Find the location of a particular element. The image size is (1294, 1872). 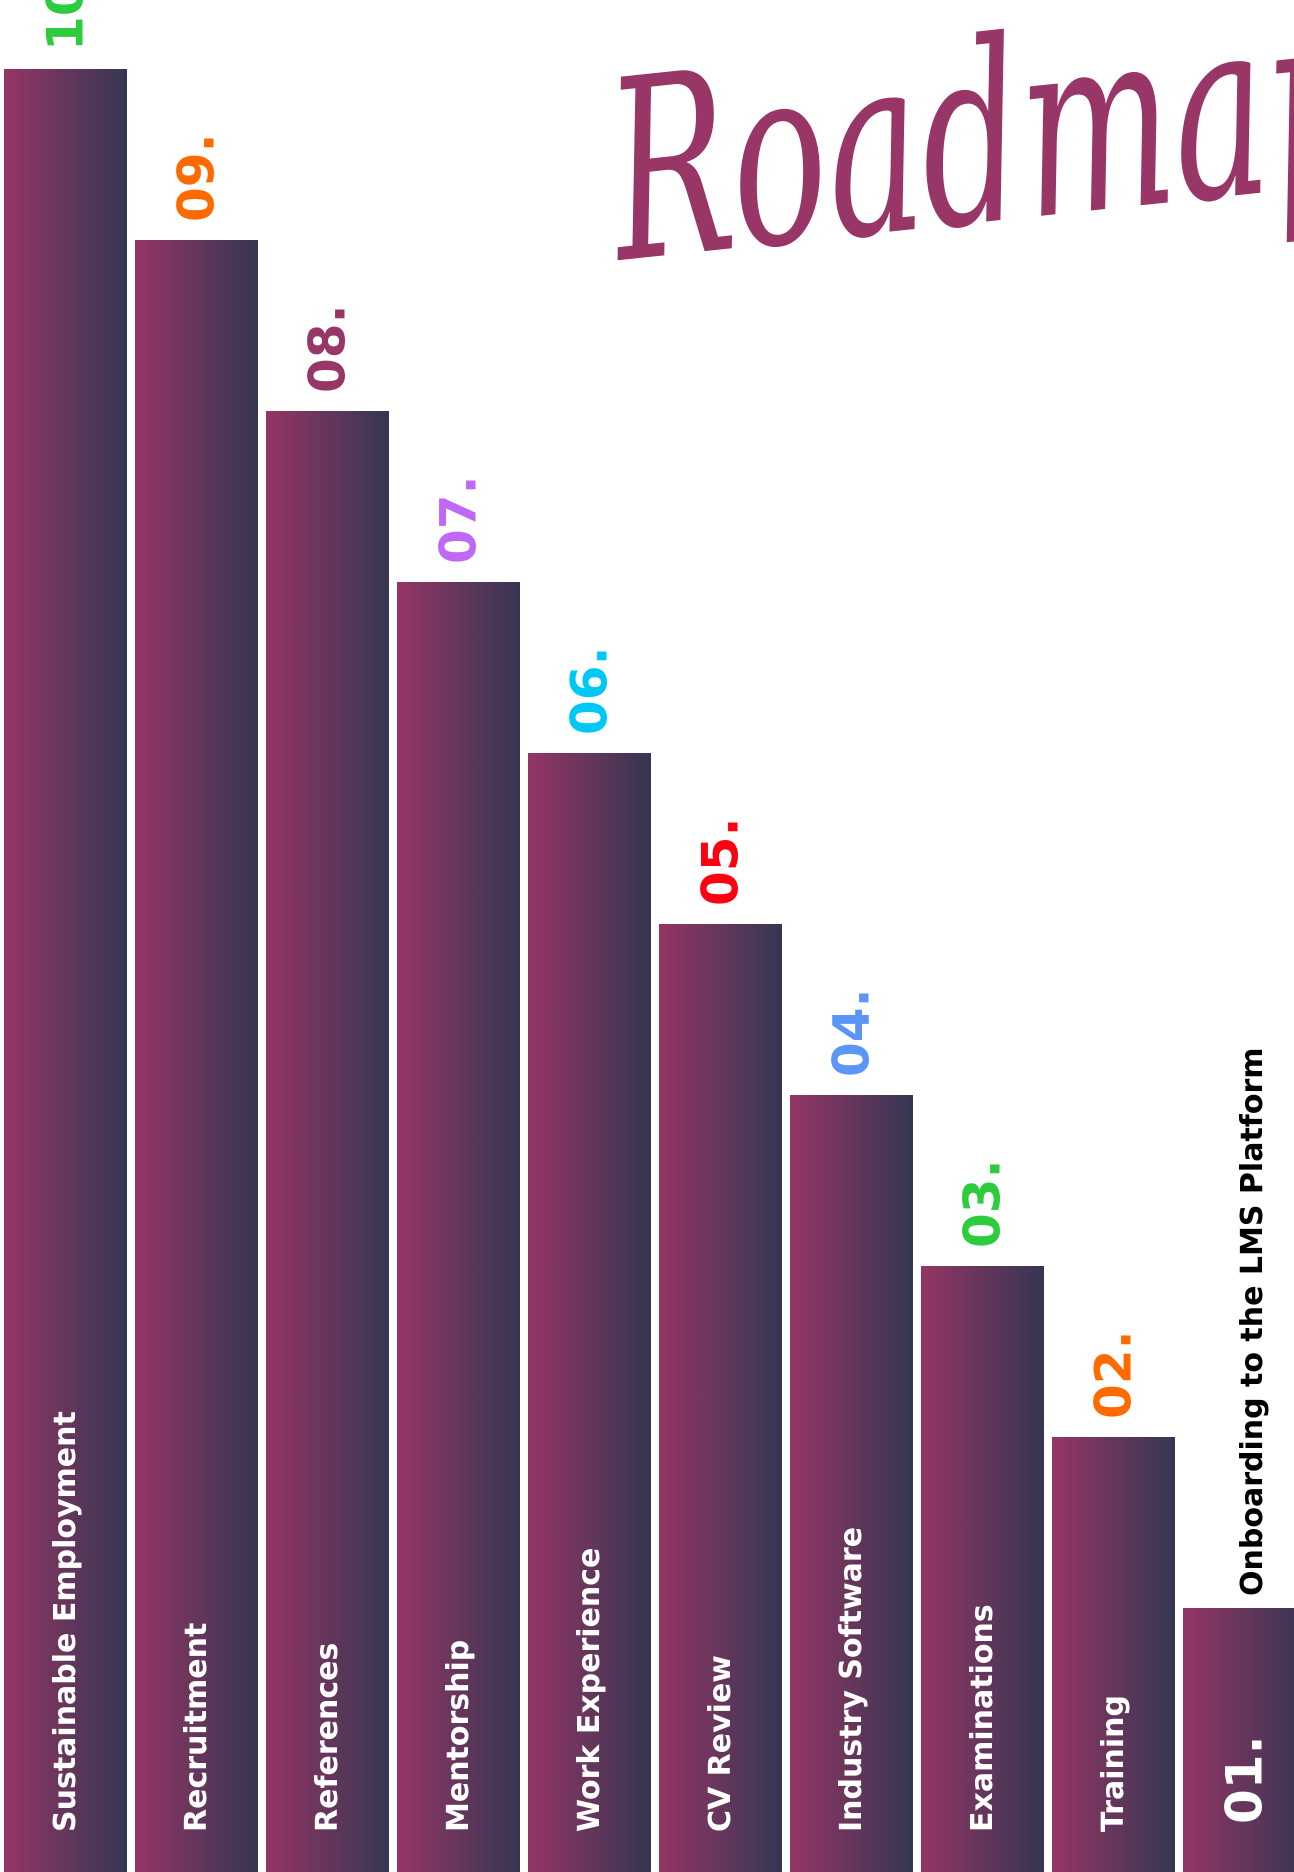

step-label: Industry Software is located at coordinates (851, 1679).